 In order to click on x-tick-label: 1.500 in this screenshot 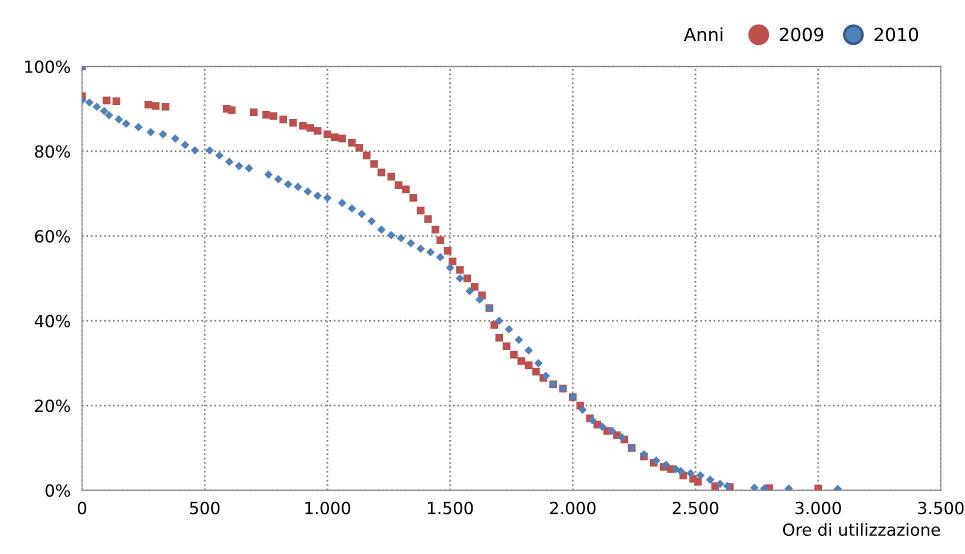, I will do `click(450, 508)`.